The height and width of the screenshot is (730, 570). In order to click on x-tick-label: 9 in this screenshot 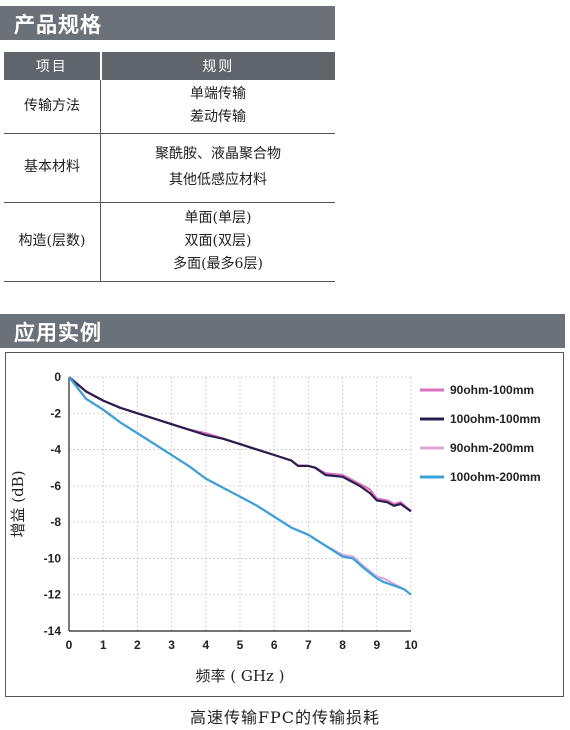, I will do `click(376, 645)`.